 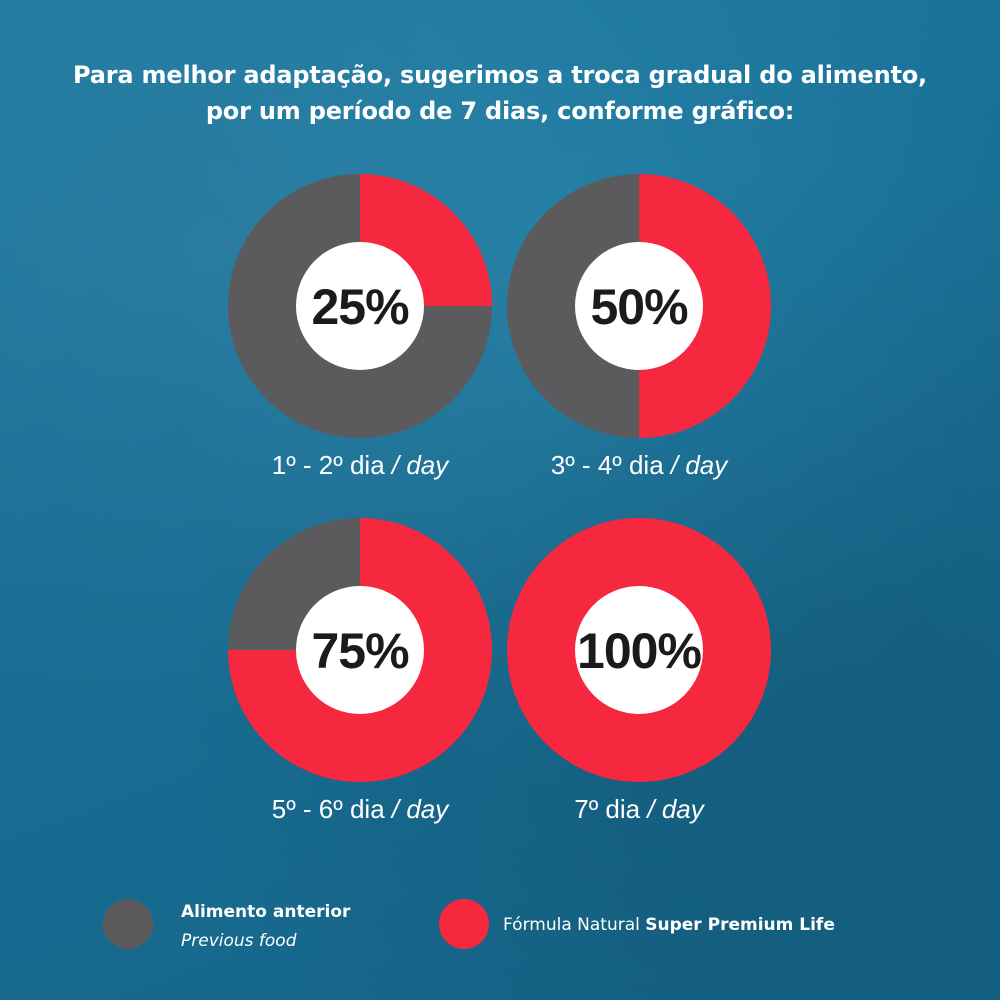 I want to click on donut-slice-new-formula, so click(x=705, y=306).